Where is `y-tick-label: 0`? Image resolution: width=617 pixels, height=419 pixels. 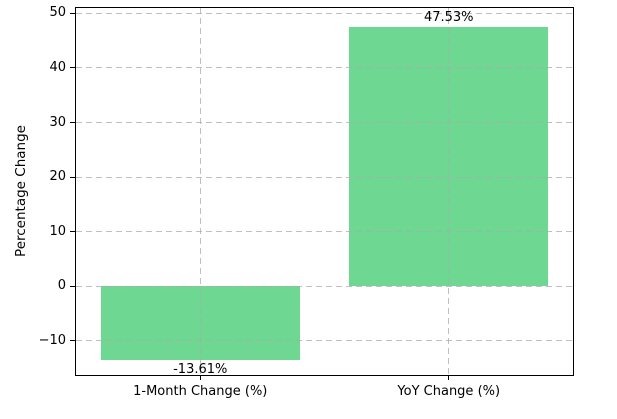 y-tick-label: 0 is located at coordinates (61, 286).